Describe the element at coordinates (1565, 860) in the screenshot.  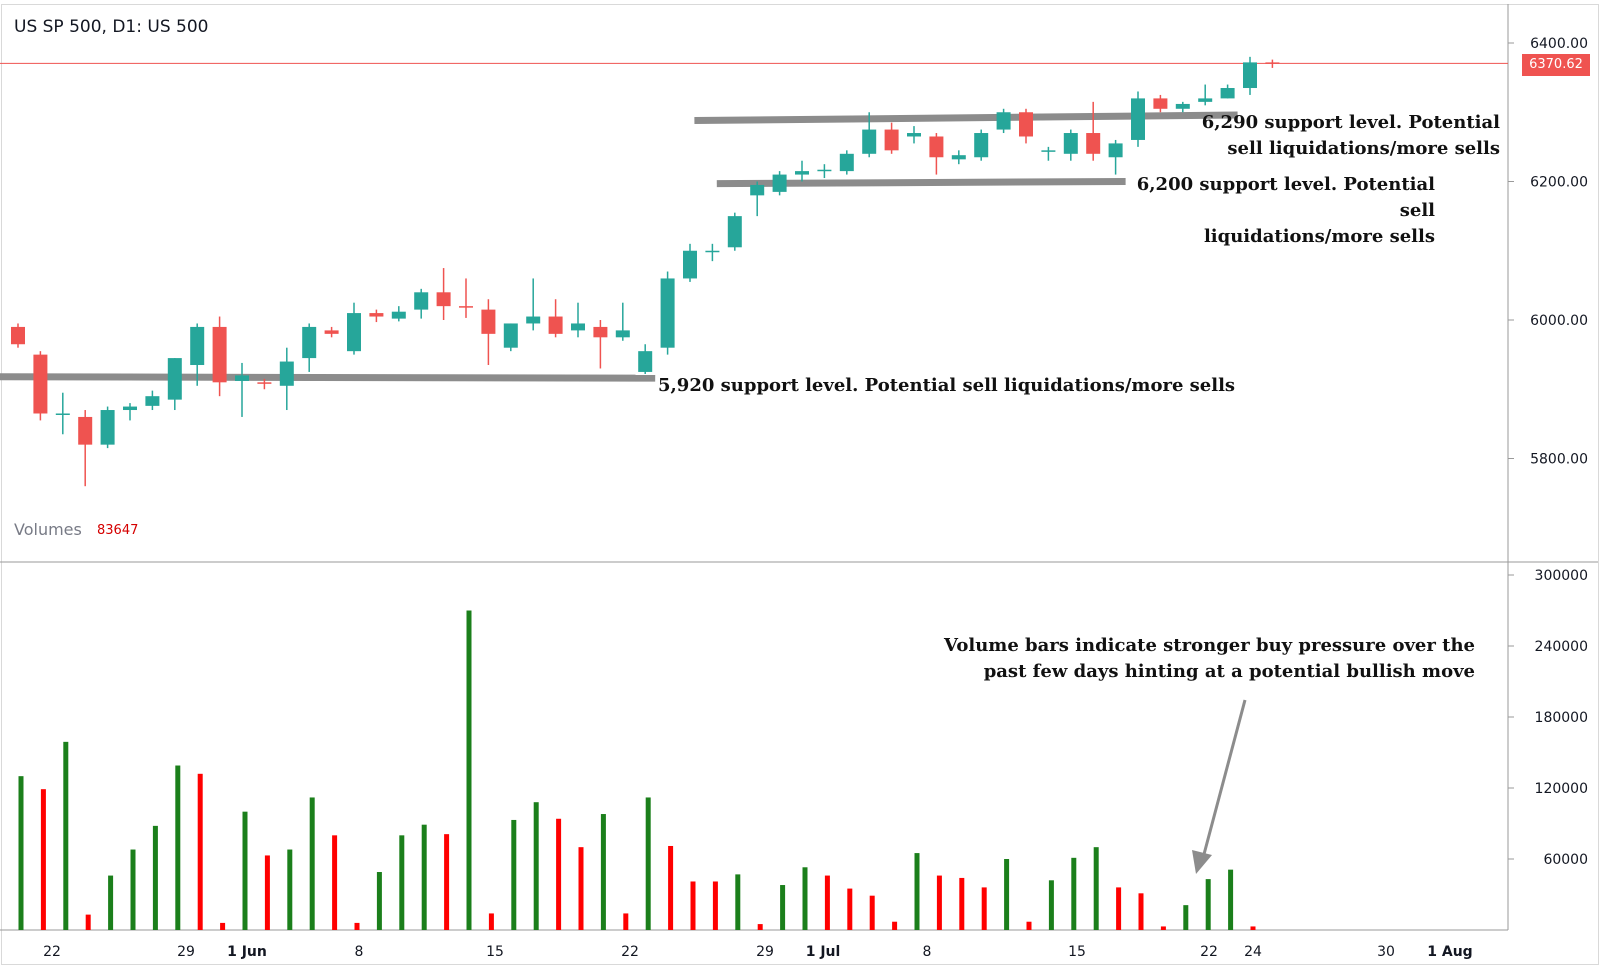
I see `volume-tick-label: 60000` at that location.